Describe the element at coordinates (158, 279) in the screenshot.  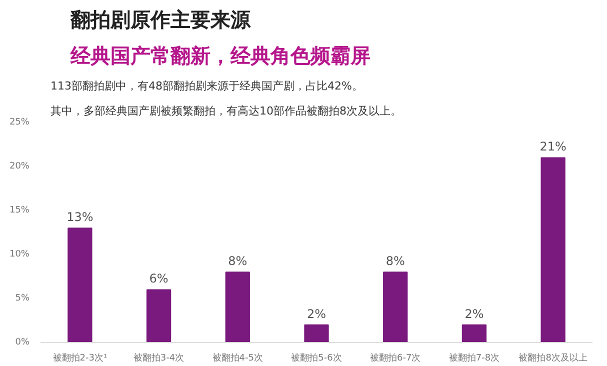
I see `data-label: 6%` at that location.